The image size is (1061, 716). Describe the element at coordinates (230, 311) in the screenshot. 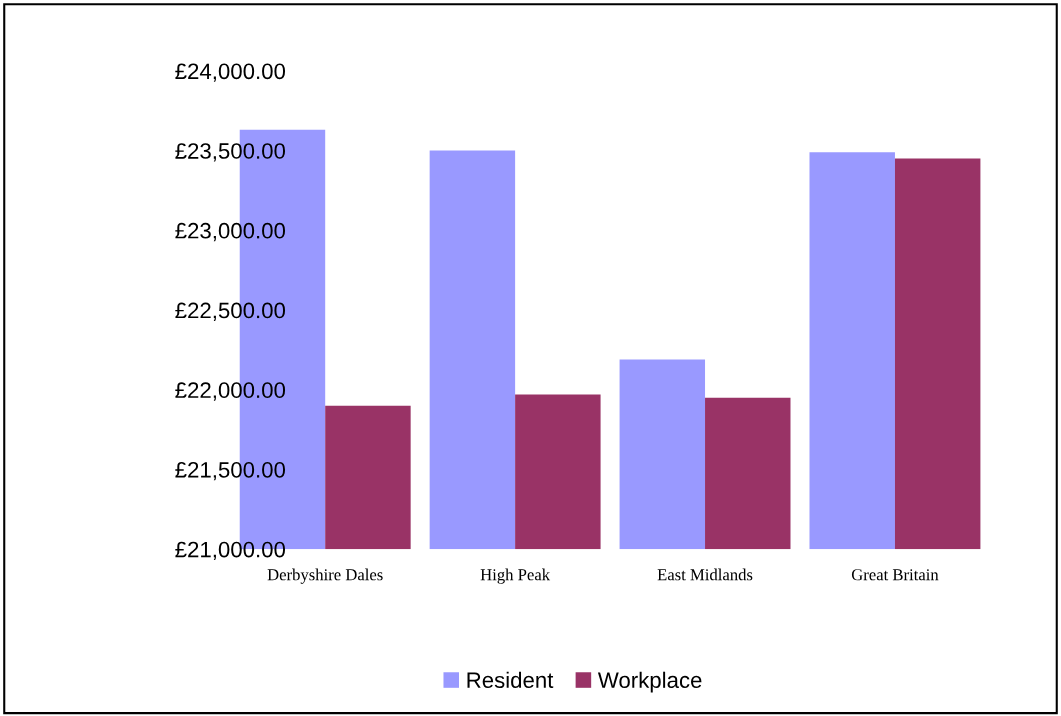

I see `y-tick-label: £22,500.00` at that location.